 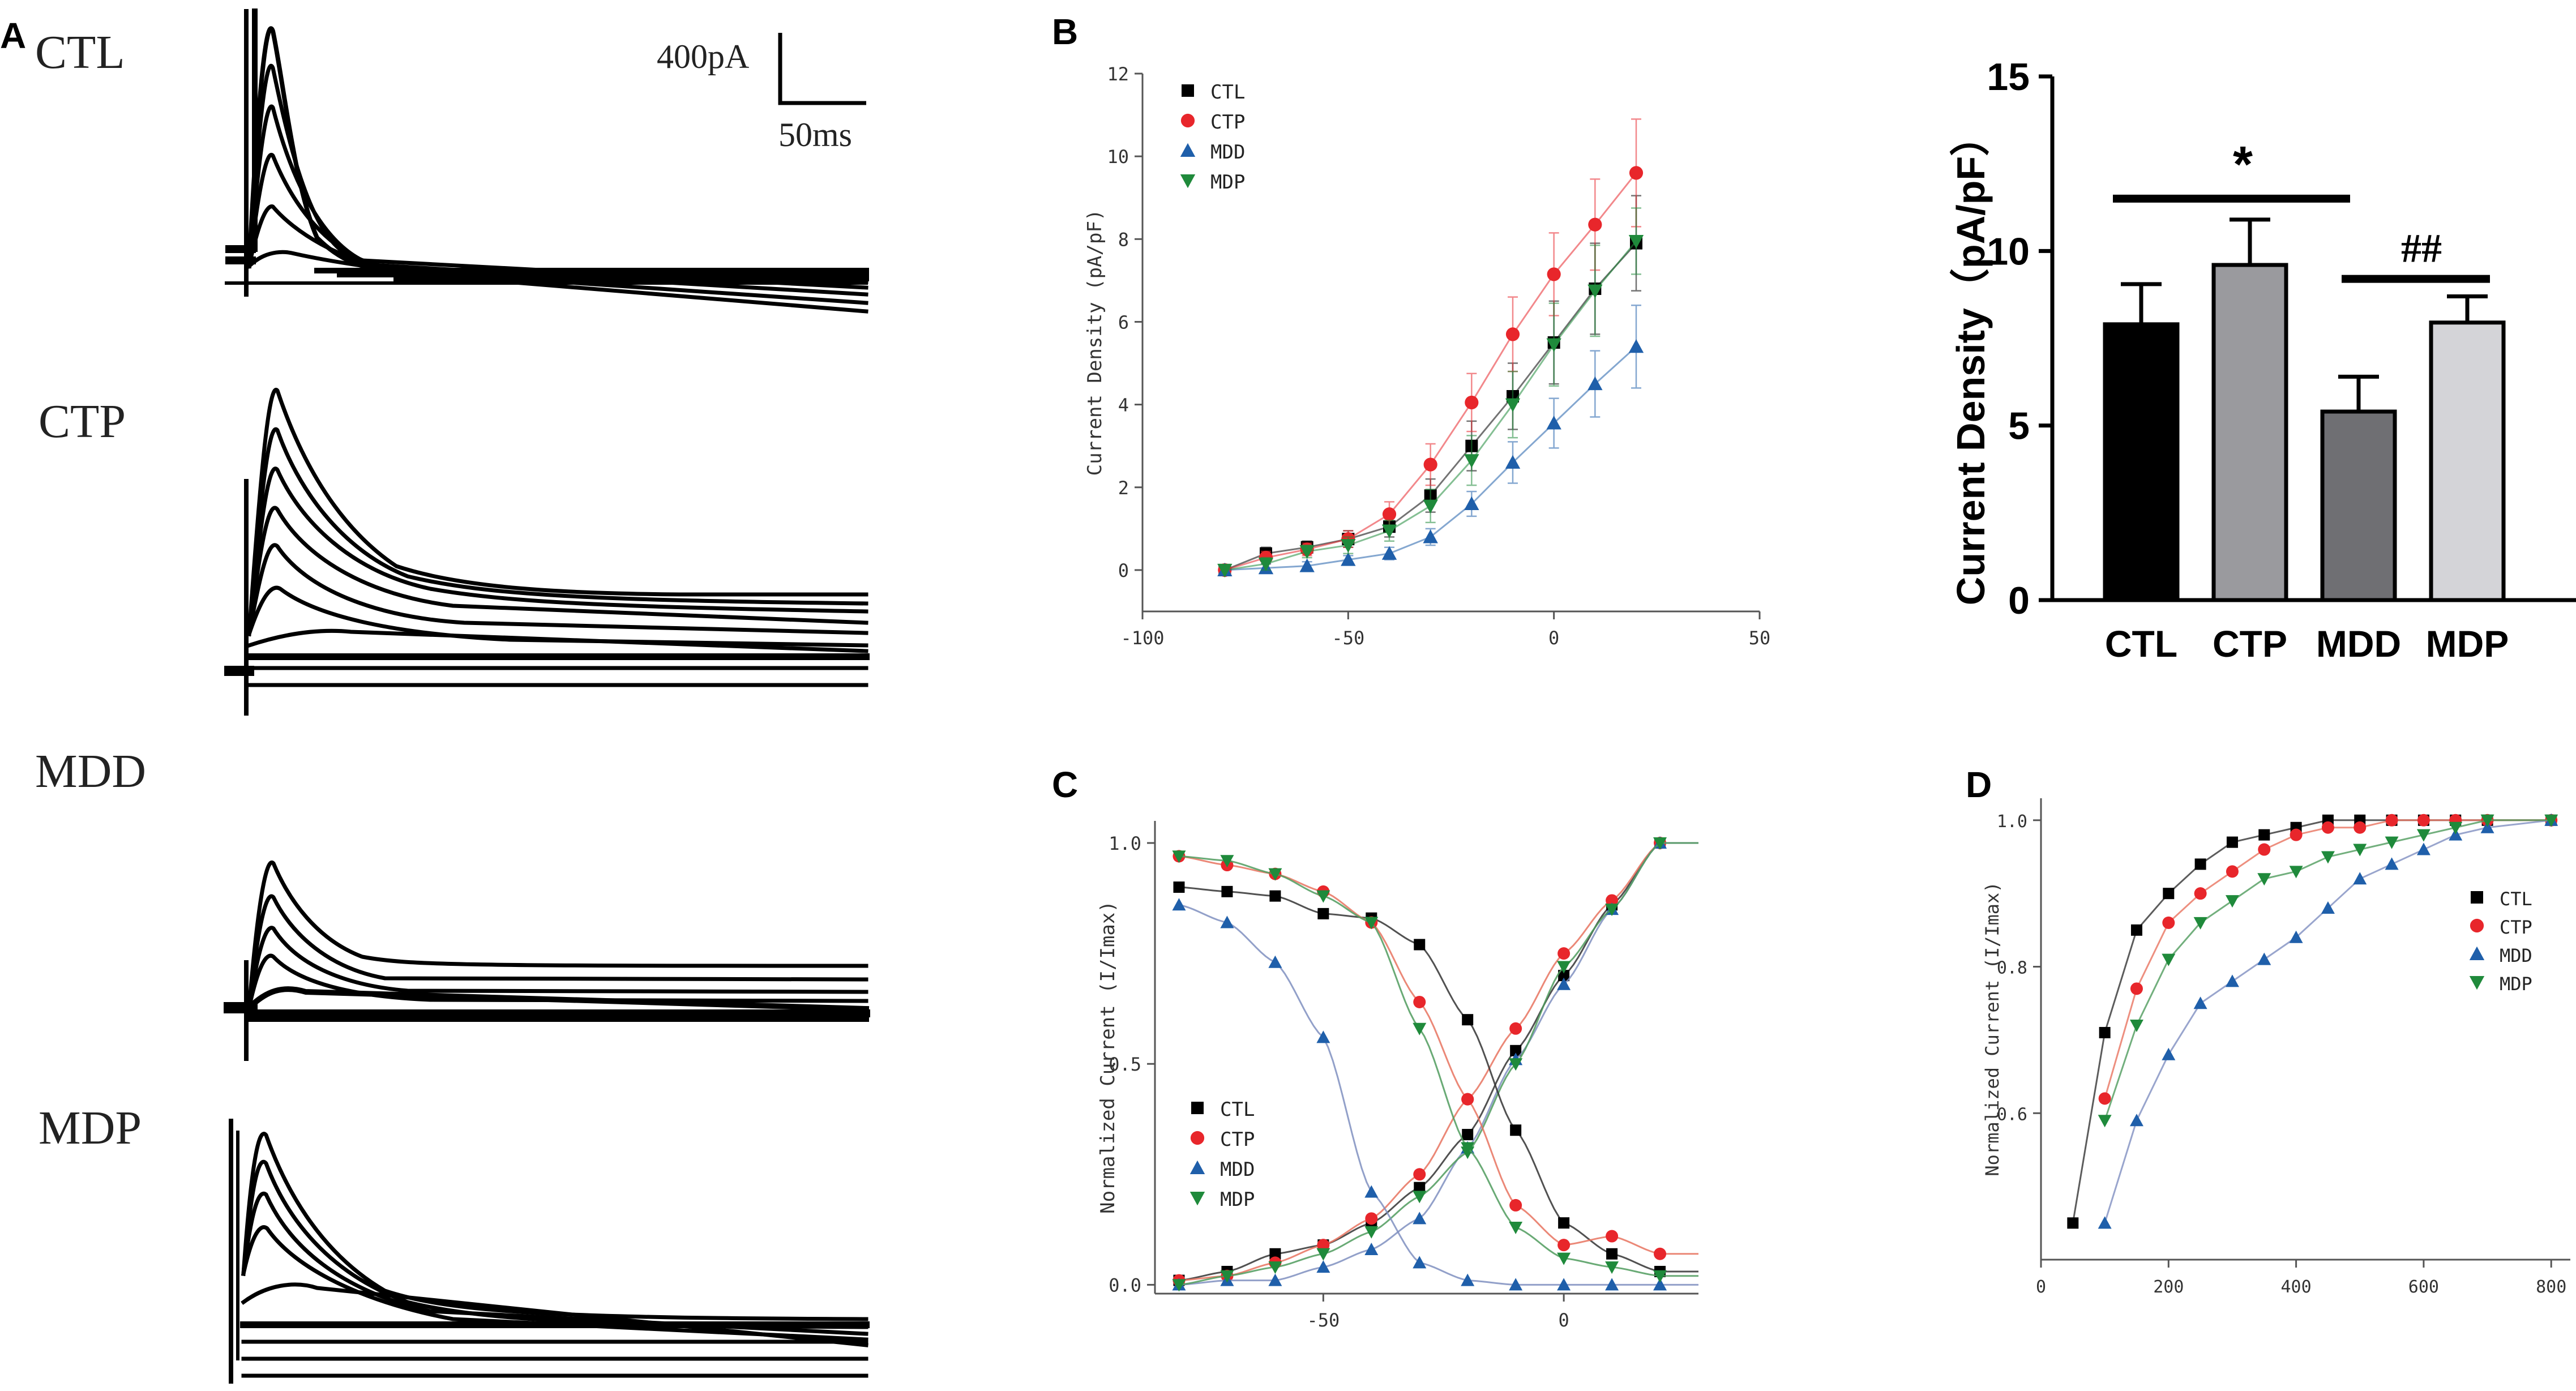 I want to click on iv-legend-label-mdp: MDP, so click(x=1227, y=182).